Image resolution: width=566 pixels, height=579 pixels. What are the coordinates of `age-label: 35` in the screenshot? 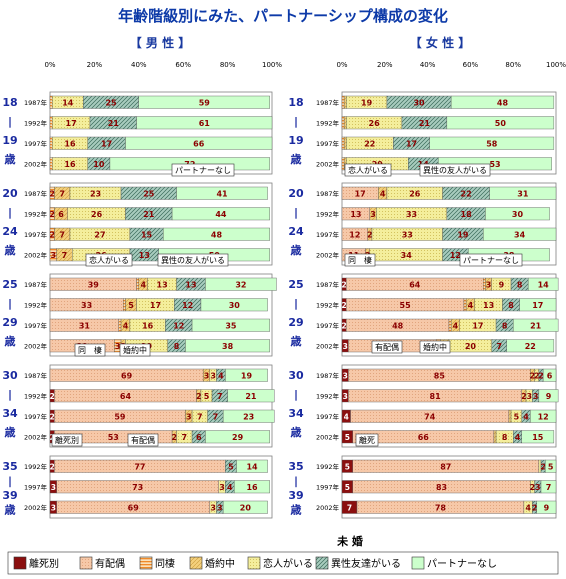 It's located at (9, 466).